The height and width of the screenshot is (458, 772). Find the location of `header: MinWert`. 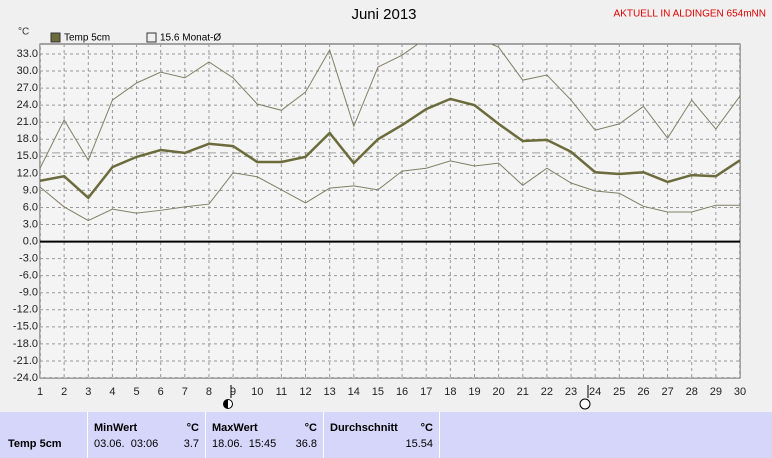

header: MinWert is located at coordinates (116, 428).